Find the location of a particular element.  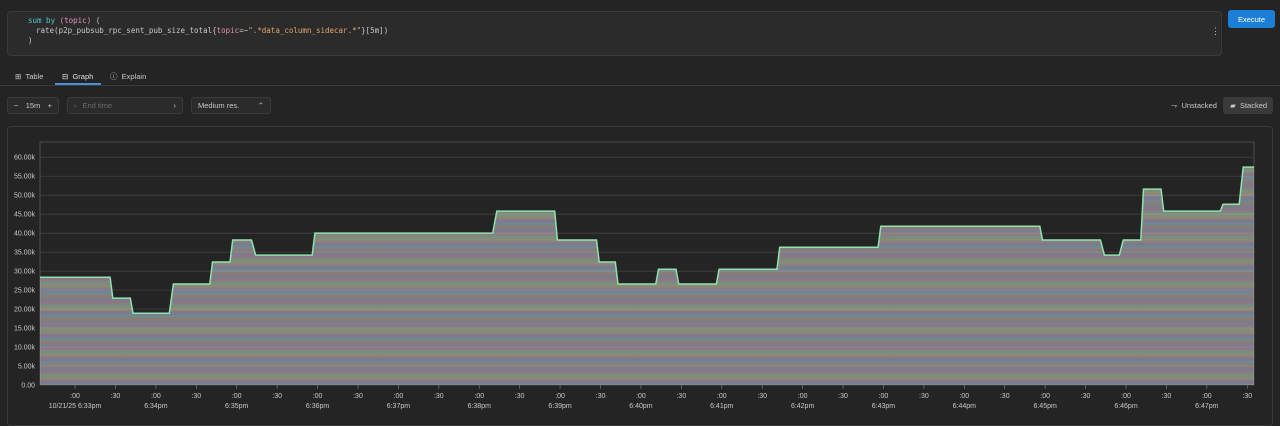

y-tick-label: 35.00k is located at coordinates (25, 253).